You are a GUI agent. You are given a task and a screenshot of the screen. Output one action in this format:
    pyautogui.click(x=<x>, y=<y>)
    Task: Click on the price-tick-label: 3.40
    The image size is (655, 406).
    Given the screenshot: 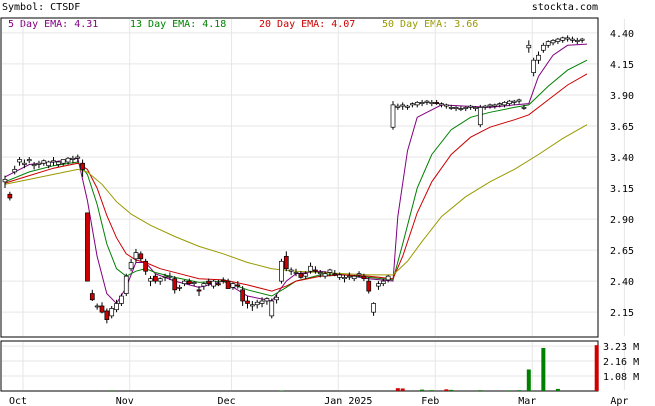 What is the action you would take?
    pyautogui.click(x=622, y=158)
    